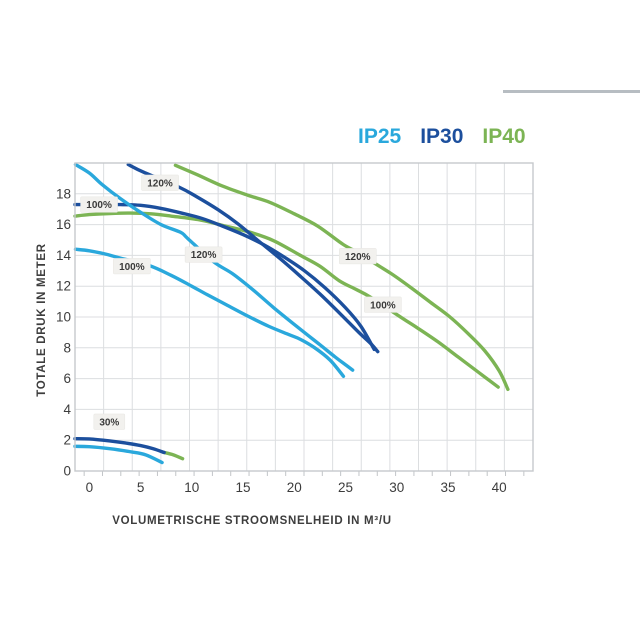 The image size is (640, 640). Describe the element at coordinates (67, 378) in the screenshot. I see `y-tick-label: 6` at that location.